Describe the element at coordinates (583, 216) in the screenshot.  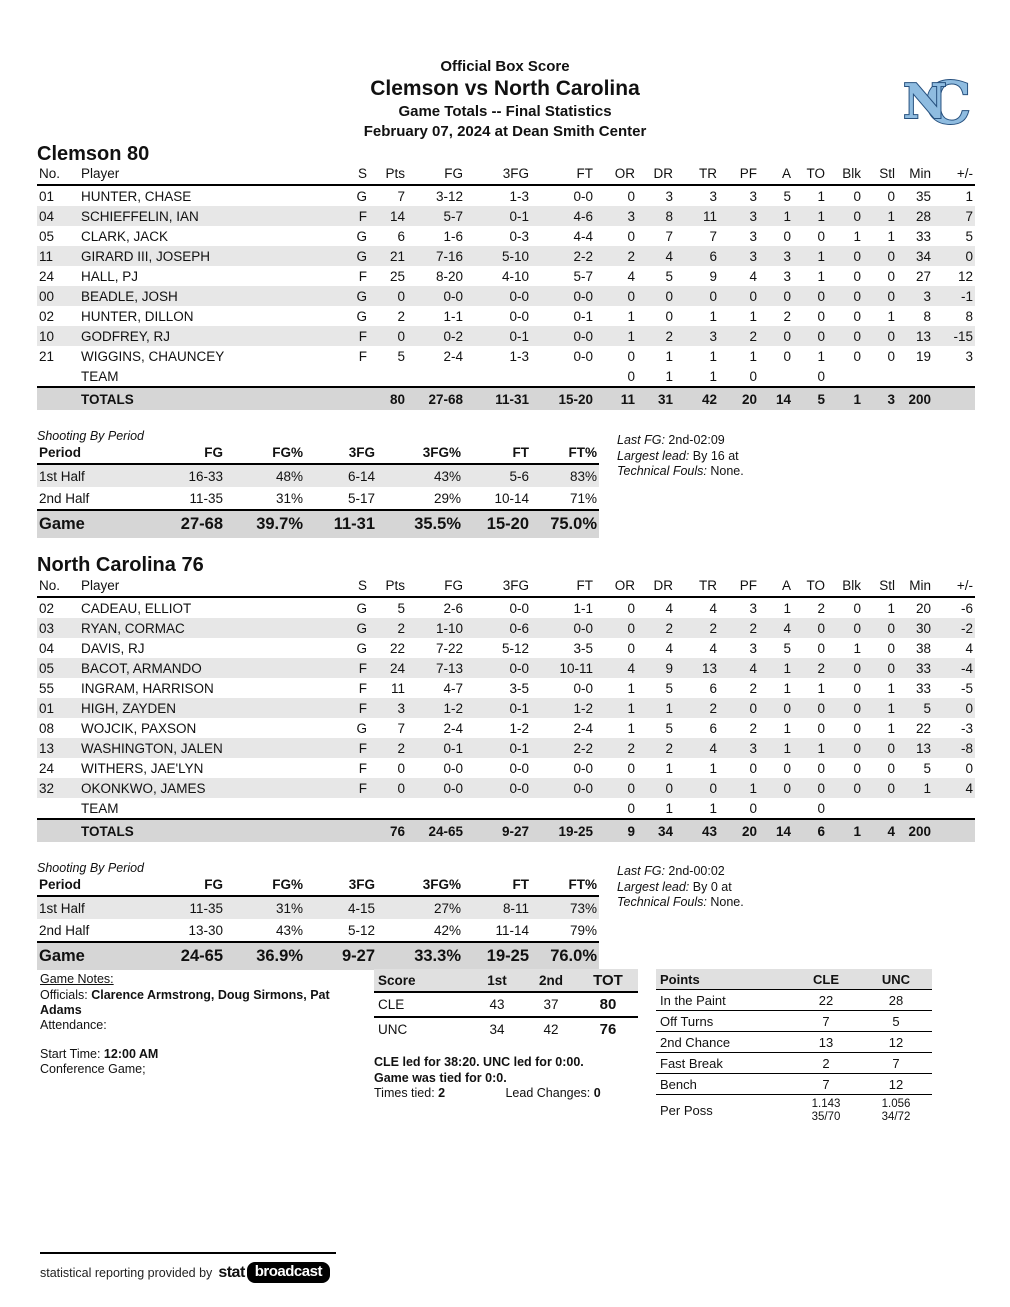
I see `table-cell: 4-6` at that location.